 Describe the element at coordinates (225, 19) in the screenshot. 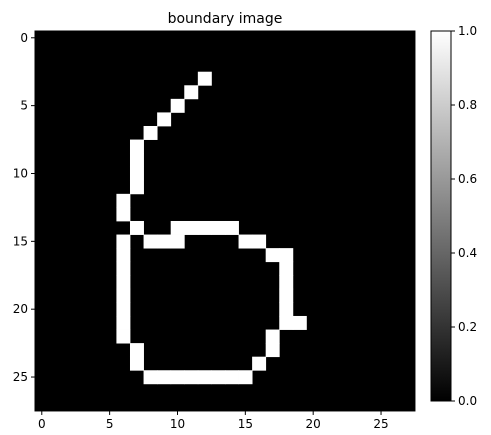

I see `chart-title: boundary image` at that location.